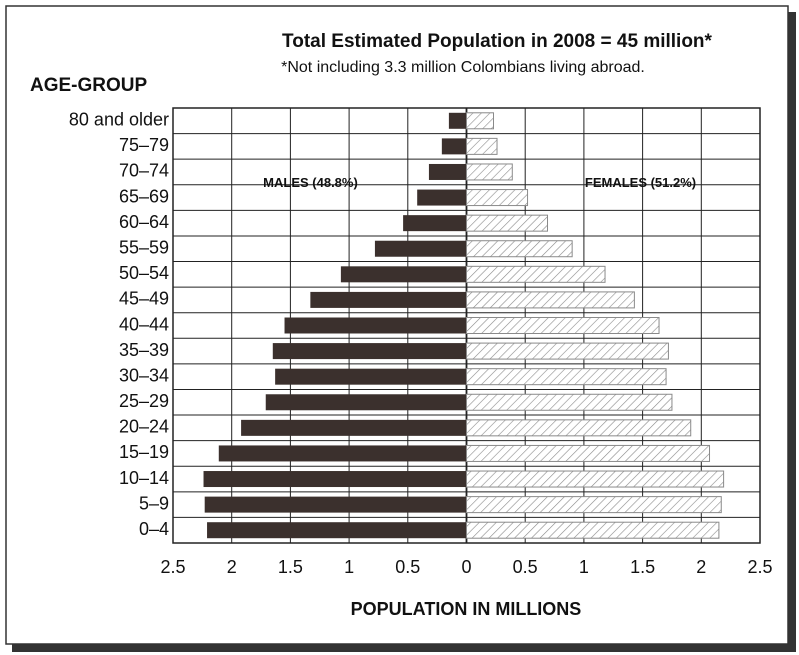 This screenshot has height=655, width=799. Describe the element at coordinates (310, 182) in the screenshot. I see `series-label: MALES (48.8%)` at that location.